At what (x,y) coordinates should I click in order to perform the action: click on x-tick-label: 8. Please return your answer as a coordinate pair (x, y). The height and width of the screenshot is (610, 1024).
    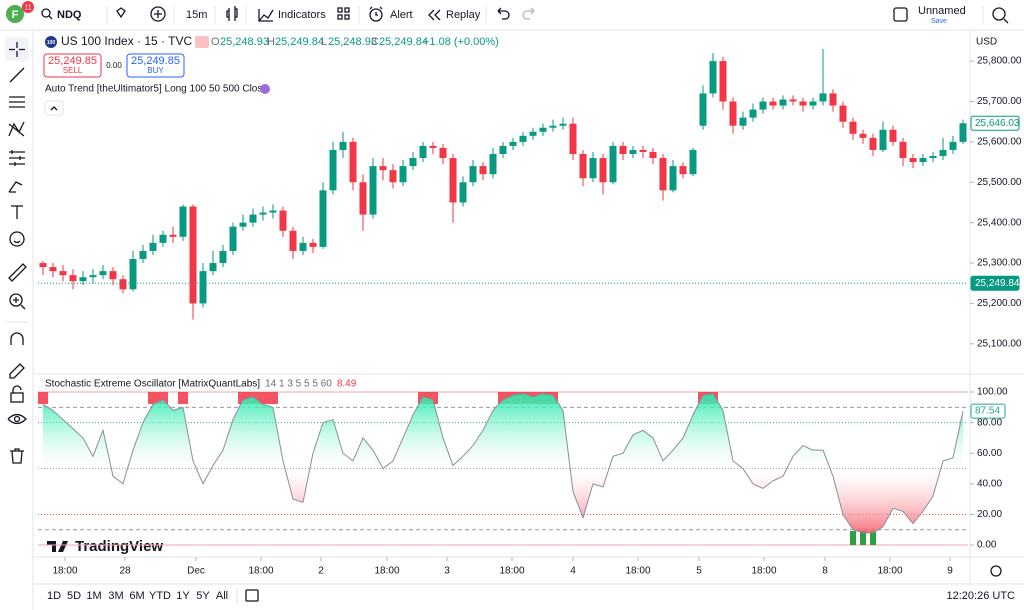
    Looking at the image, I should click on (825, 571).